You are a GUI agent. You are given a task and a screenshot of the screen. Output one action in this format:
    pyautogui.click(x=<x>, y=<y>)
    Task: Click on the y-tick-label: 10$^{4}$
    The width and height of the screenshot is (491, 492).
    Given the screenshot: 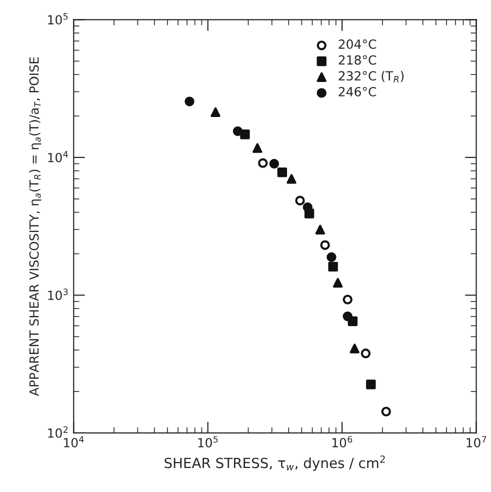 What is the action you would take?
    pyautogui.click(x=58, y=156)
    